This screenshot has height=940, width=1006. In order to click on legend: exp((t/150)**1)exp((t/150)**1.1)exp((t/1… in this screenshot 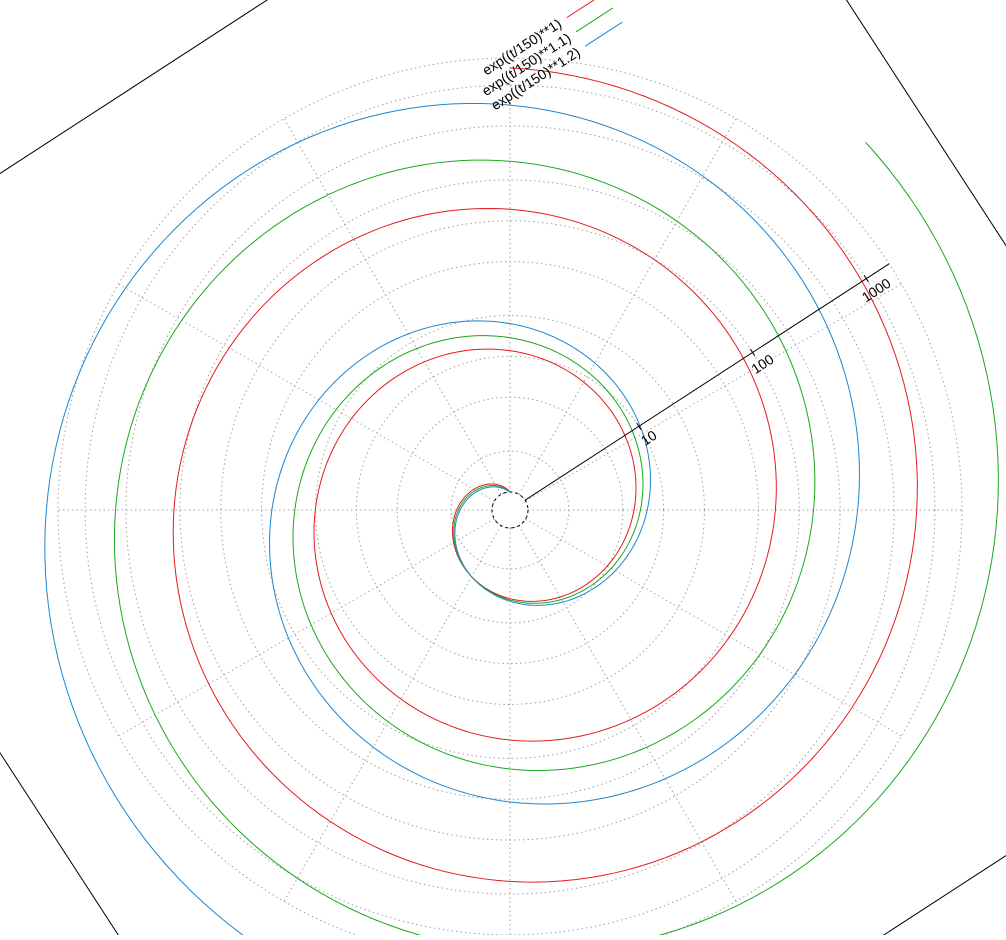, I will do `click(551, 56)`.